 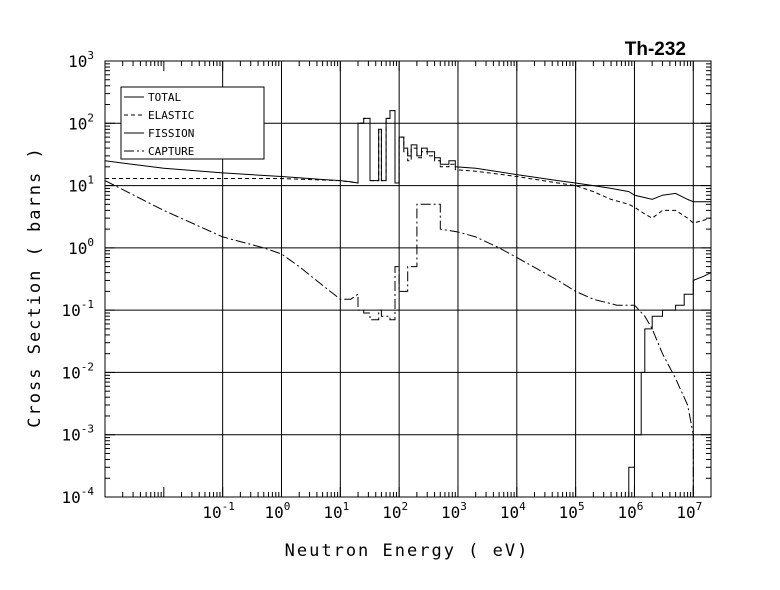 What do you see at coordinates (572, 511) in the screenshot?
I see `x-tick-label: 10⁵` at bounding box center [572, 511].